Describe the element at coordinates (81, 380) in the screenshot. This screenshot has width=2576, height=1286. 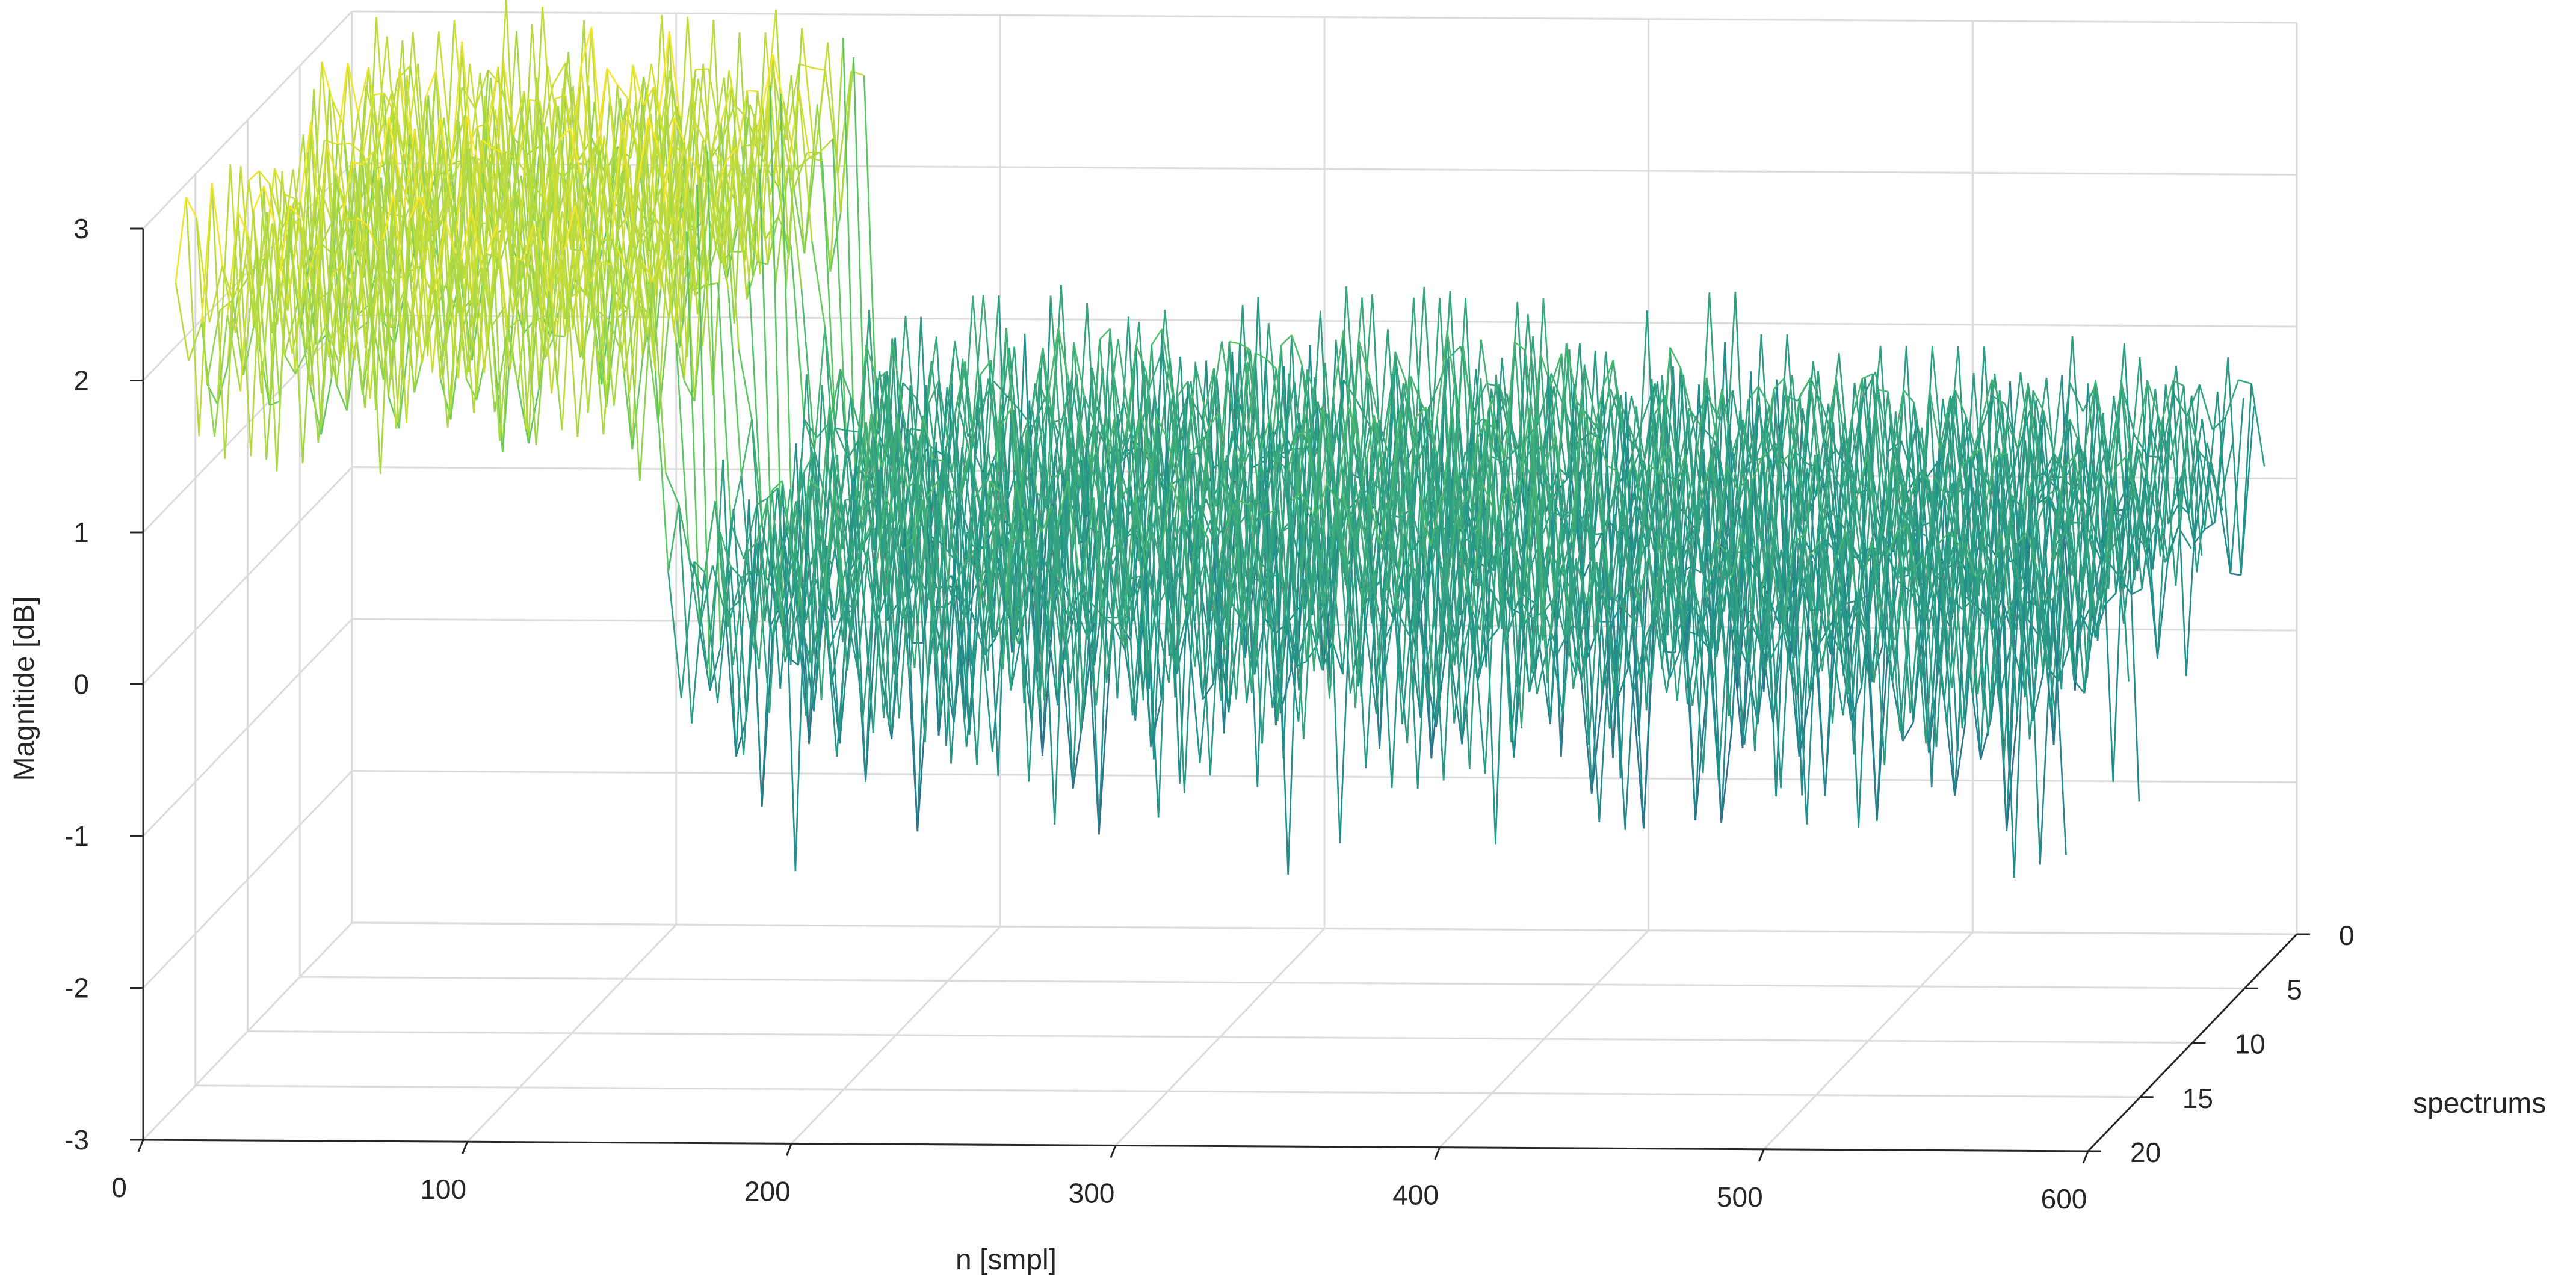
I see `z-tick-label: 2` at that location.